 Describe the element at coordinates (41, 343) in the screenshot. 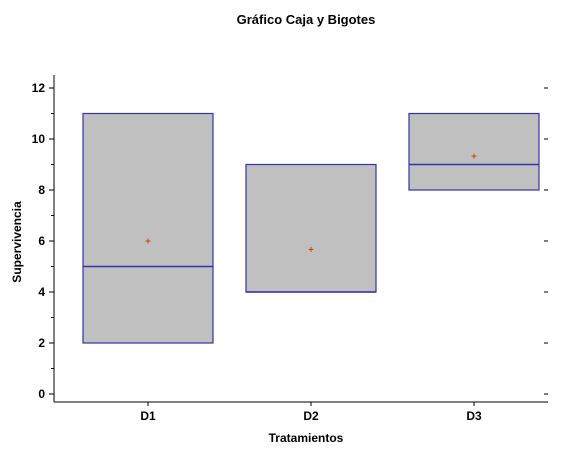

I see `y-tick-label: 2` at that location.